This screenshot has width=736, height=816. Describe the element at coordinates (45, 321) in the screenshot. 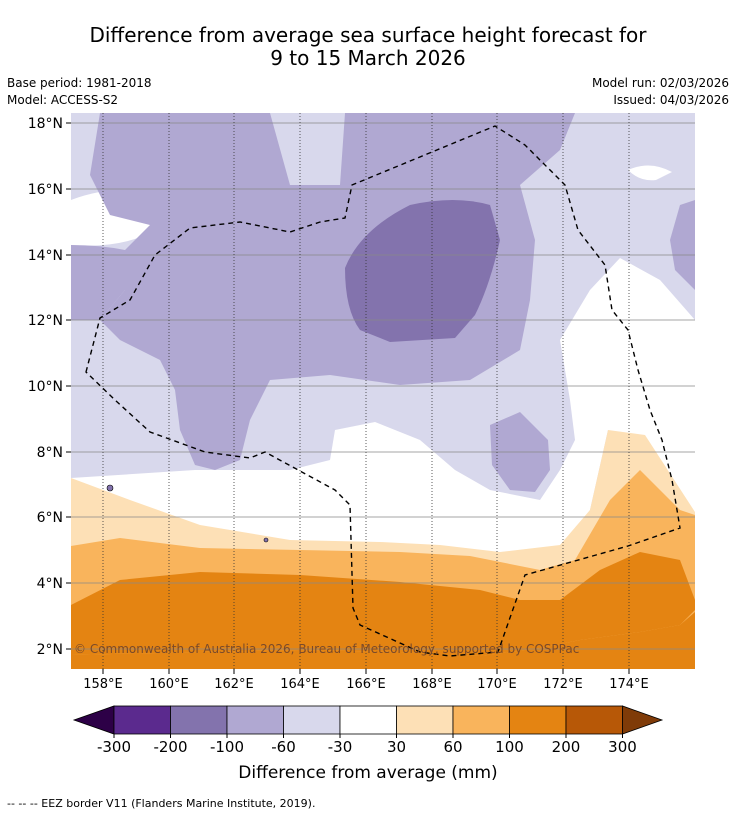

I see `lat-label: 12°N` at that location.